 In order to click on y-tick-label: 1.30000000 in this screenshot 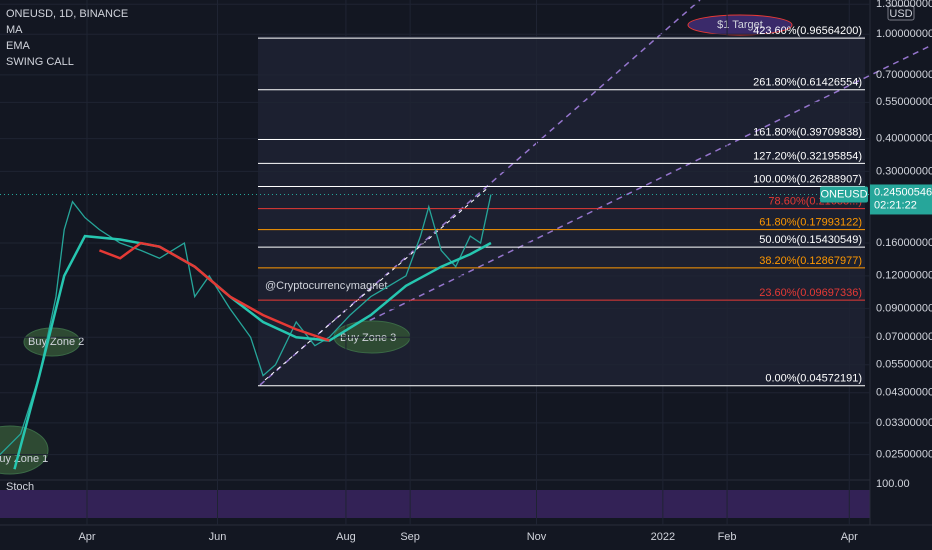, I will do `click(904, 5)`.